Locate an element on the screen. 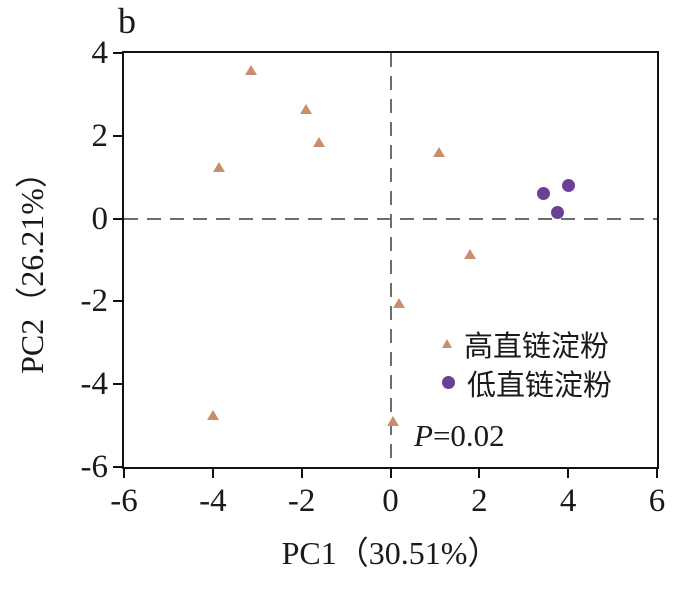  x-tick-label: 2 is located at coordinates (479, 501).